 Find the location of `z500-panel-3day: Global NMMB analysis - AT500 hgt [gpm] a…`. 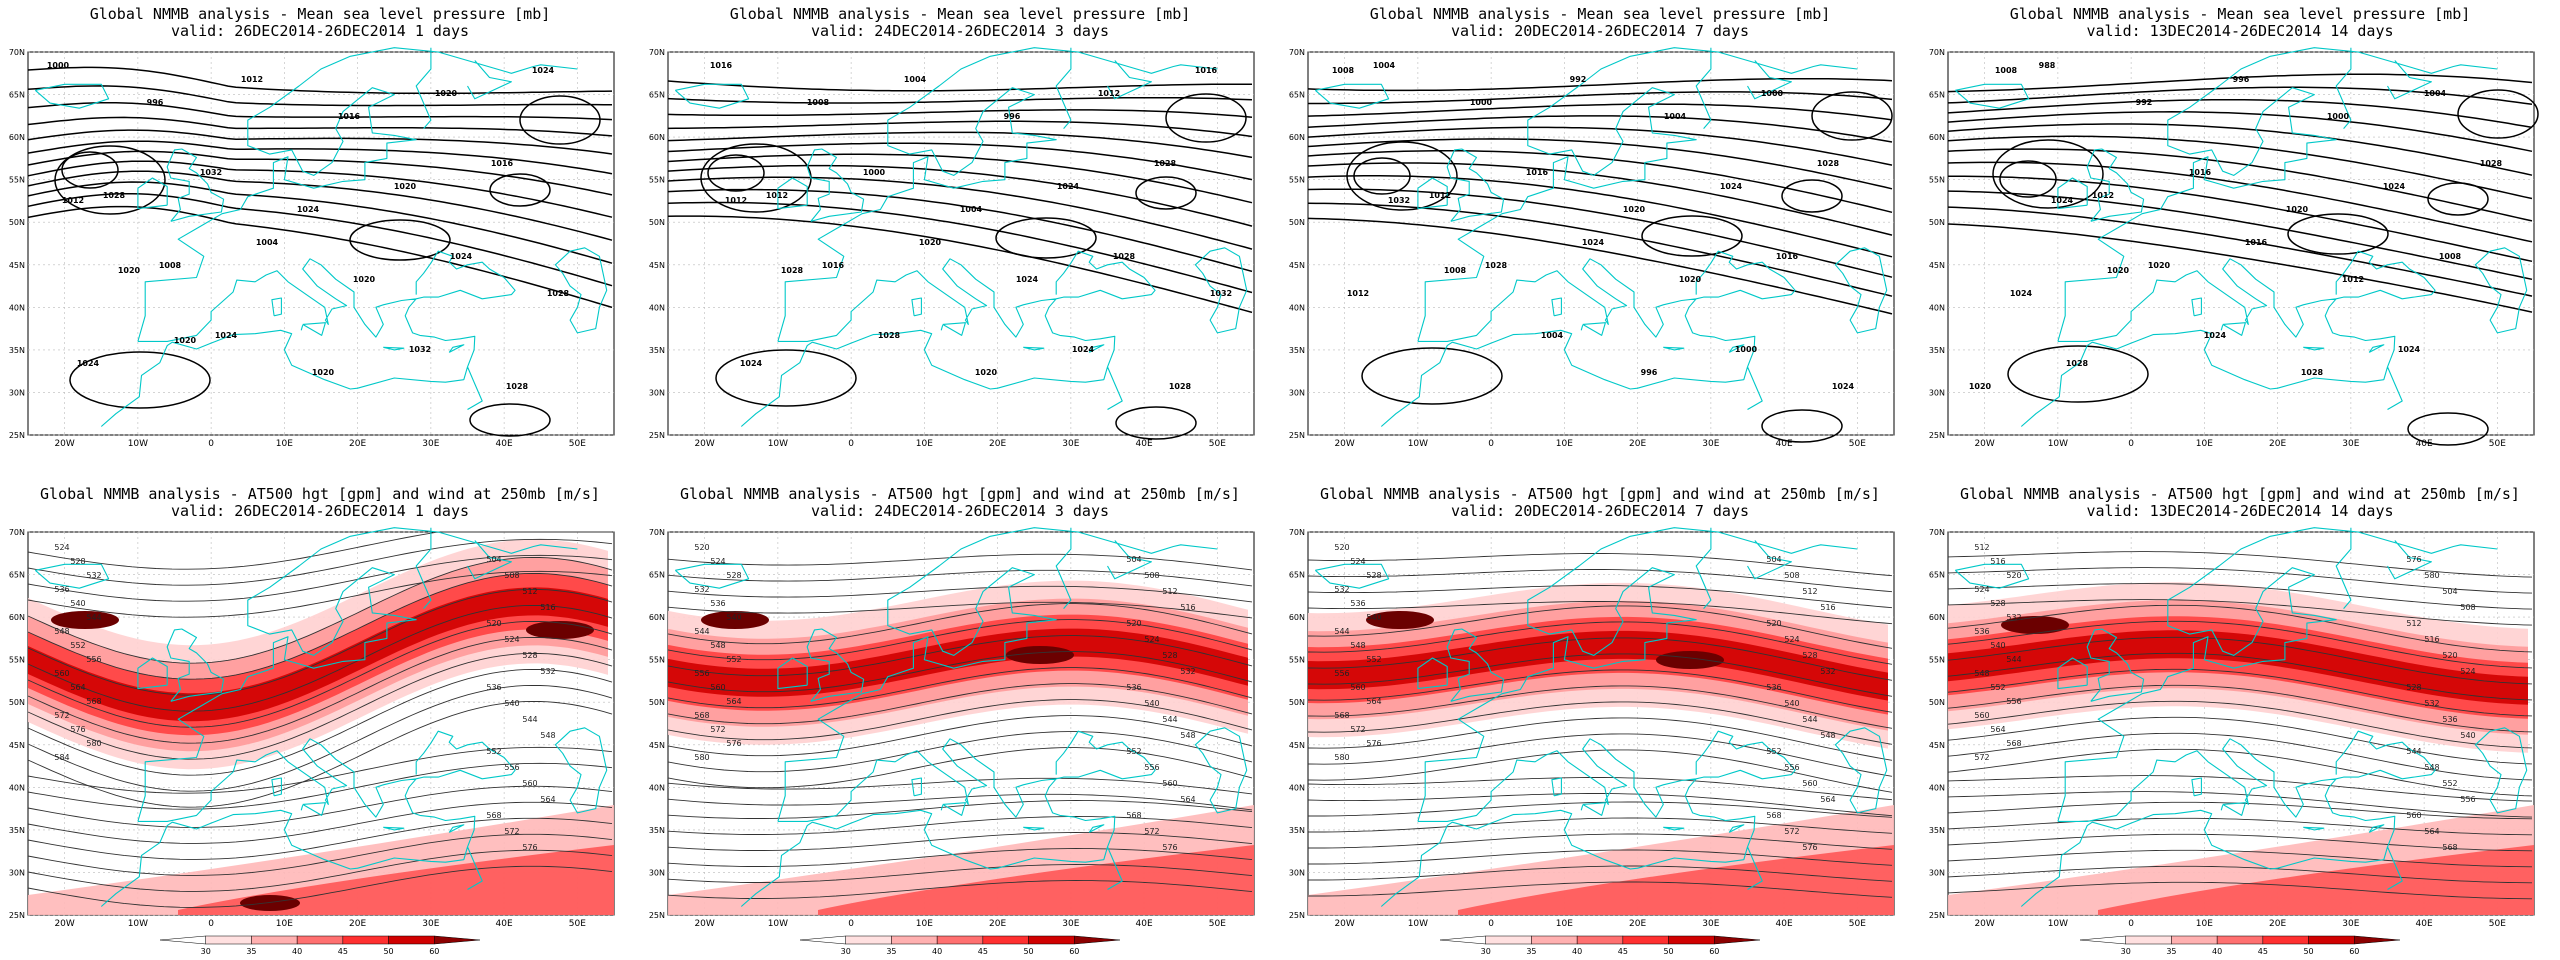

z500-panel-3day: Global NMMB analysis - AT500 hgt [gpm] a… is located at coordinates (960, 720).